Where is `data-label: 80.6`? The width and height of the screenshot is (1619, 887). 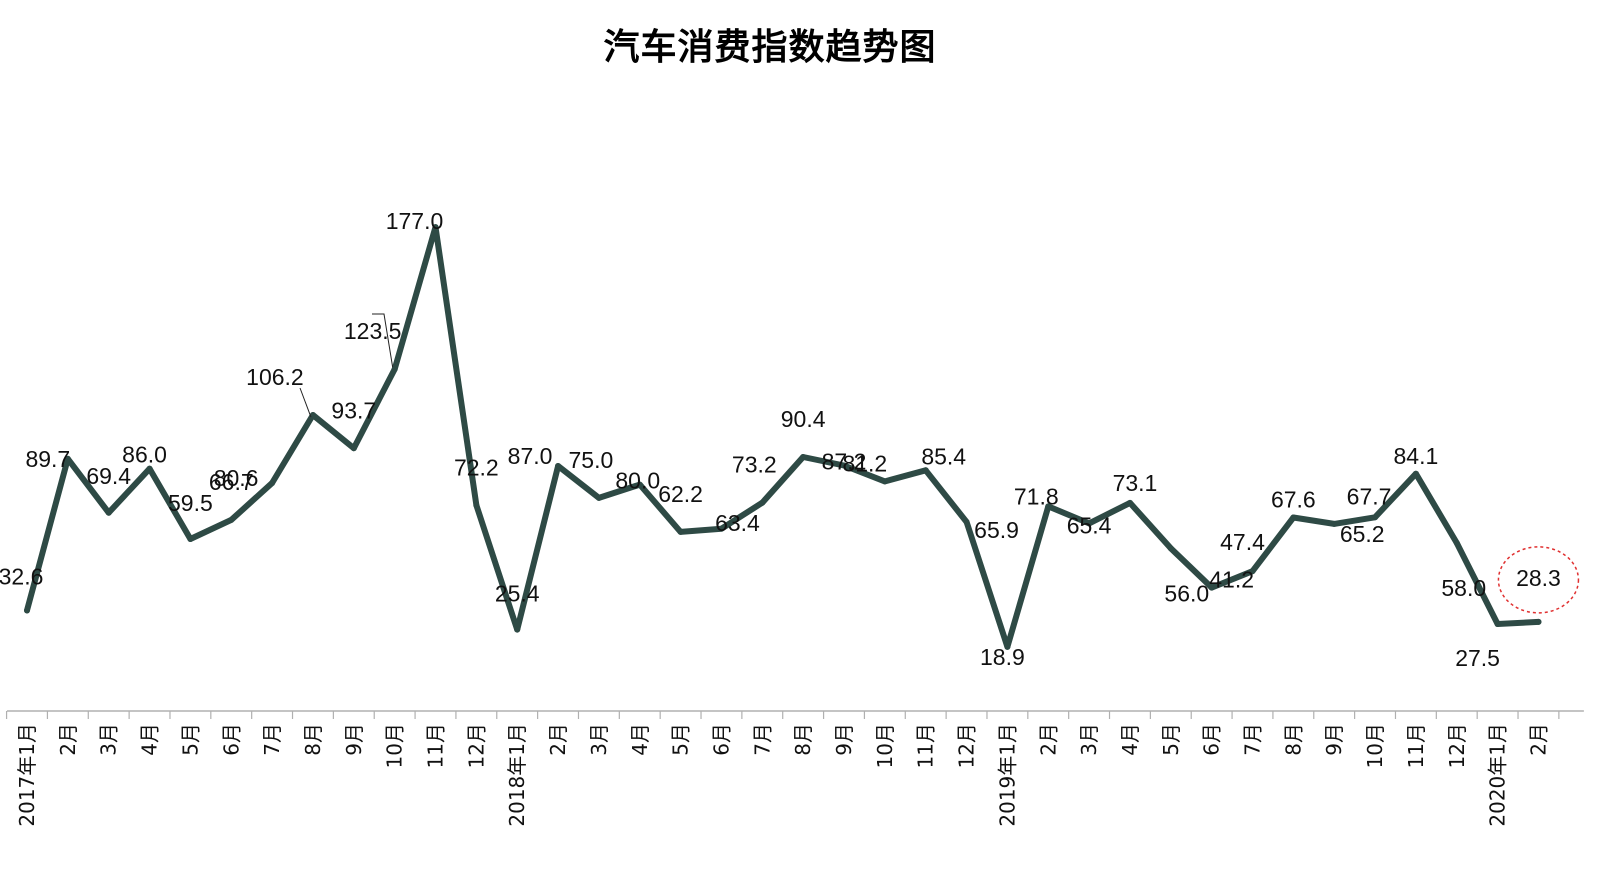
data-label: 80.6 is located at coordinates (236, 478).